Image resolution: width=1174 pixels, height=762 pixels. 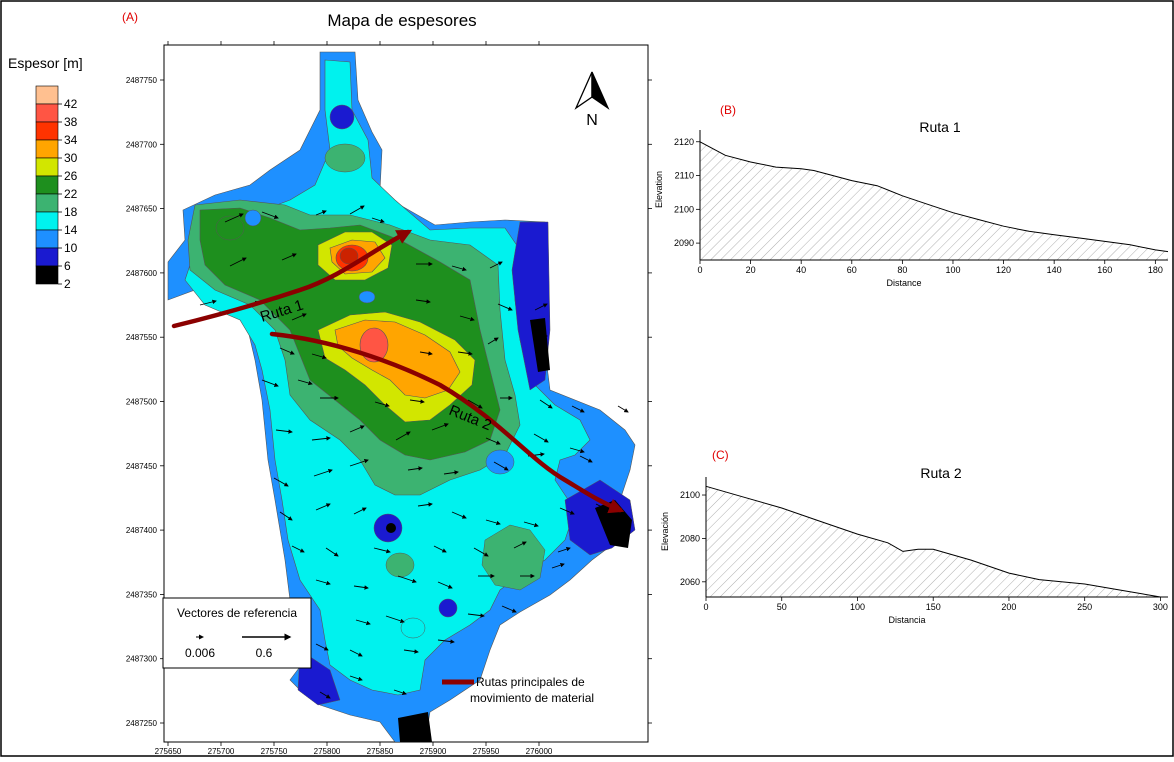 What do you see at coordinates (168, 751) in the screenshot?
I see `x-axis-tick-label: 275650` at bounding box center [168, 751].